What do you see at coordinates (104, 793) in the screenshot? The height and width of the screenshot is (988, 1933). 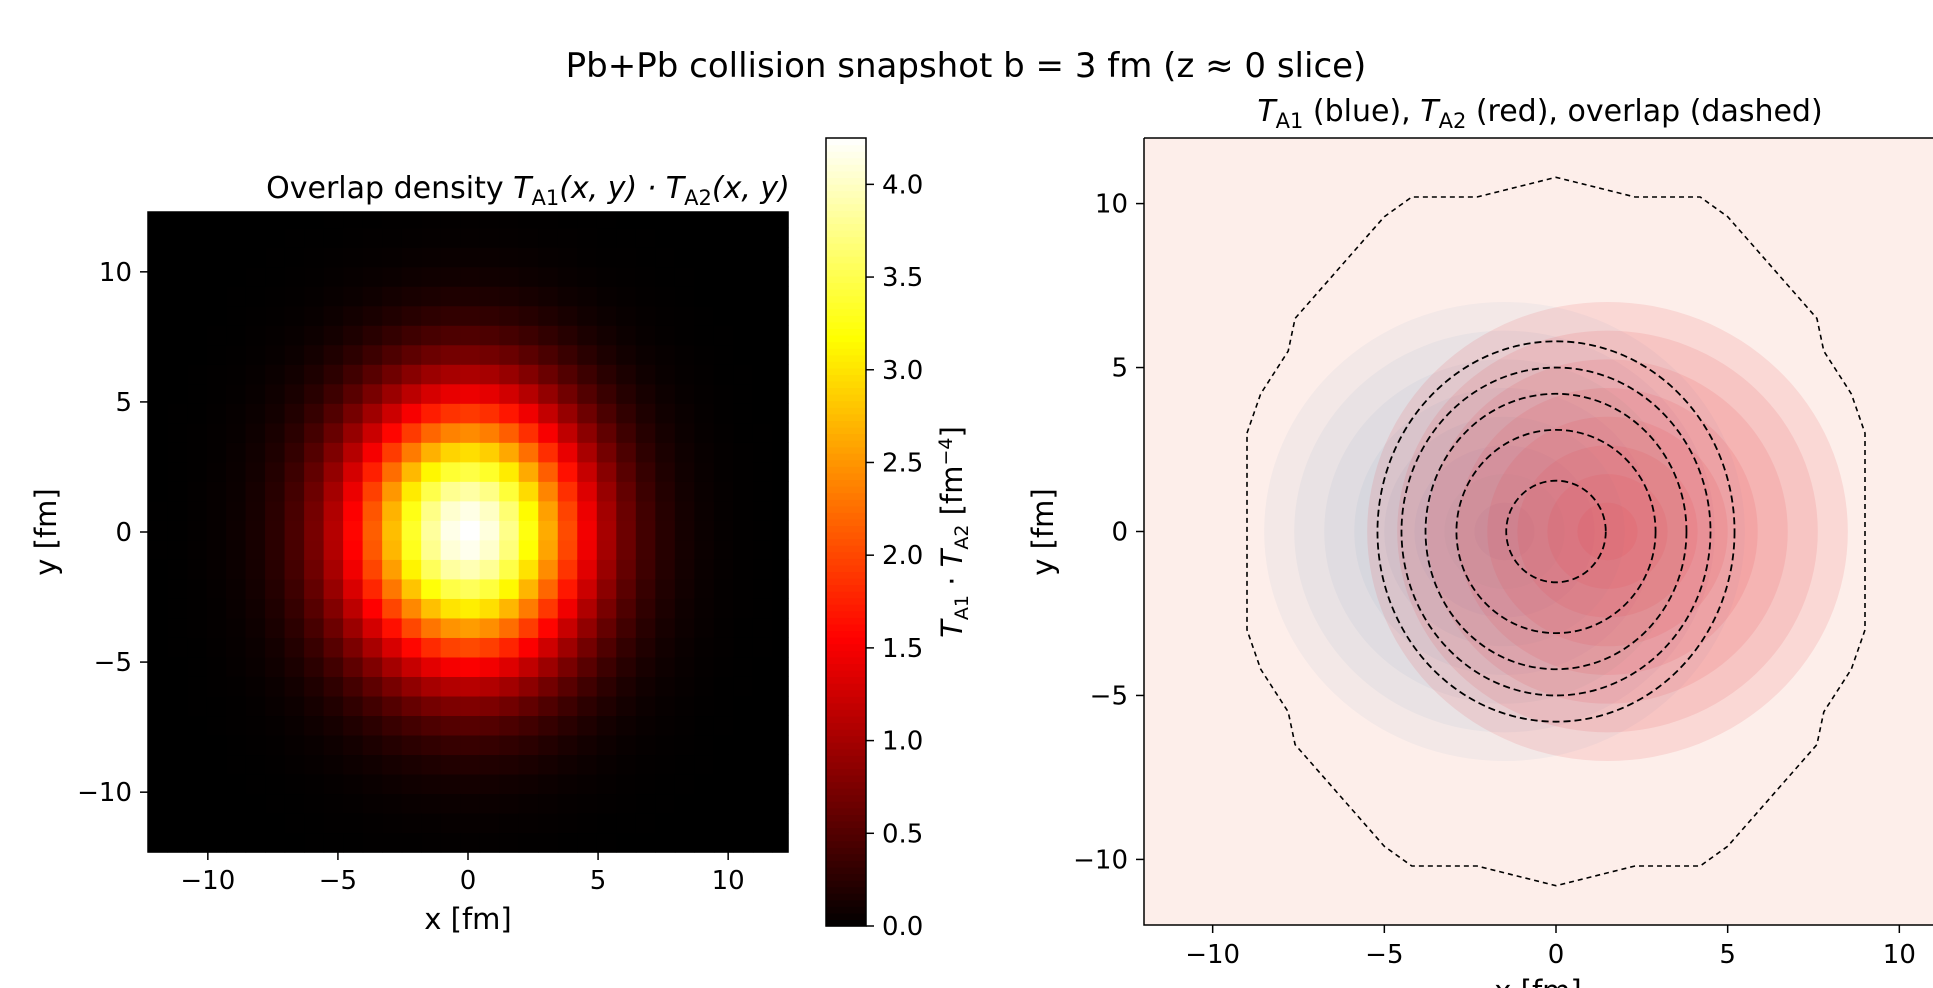 I see `heatmap-y-tick-label: −10` at bounding box center [104, 793].